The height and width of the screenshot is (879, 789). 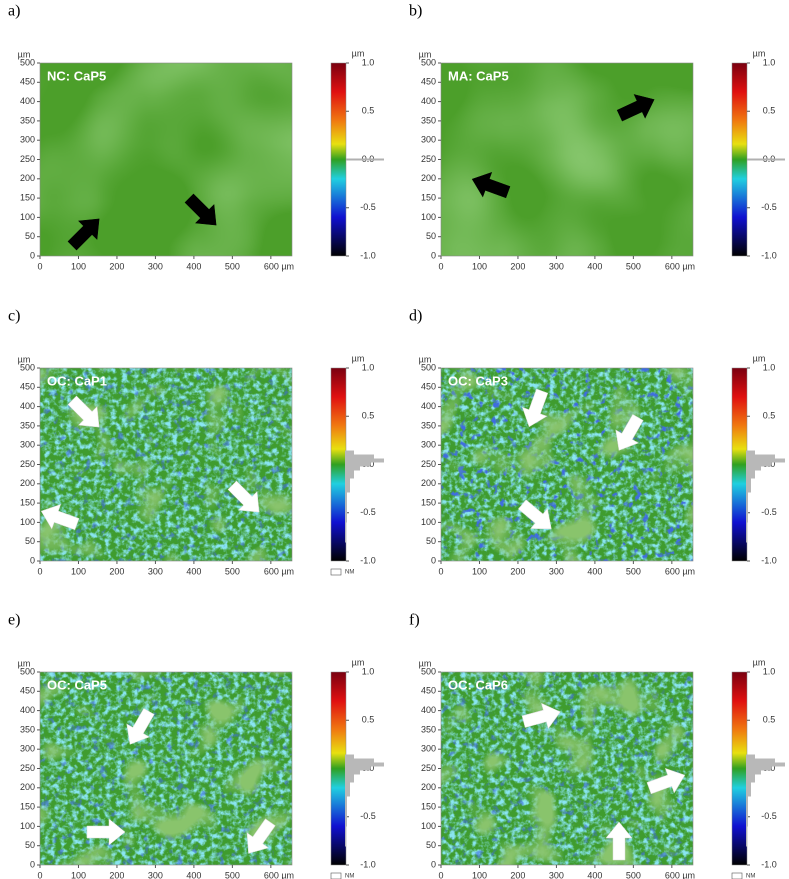 I want to click on map-title: OC: CaP1, so click(x=77, y=380).